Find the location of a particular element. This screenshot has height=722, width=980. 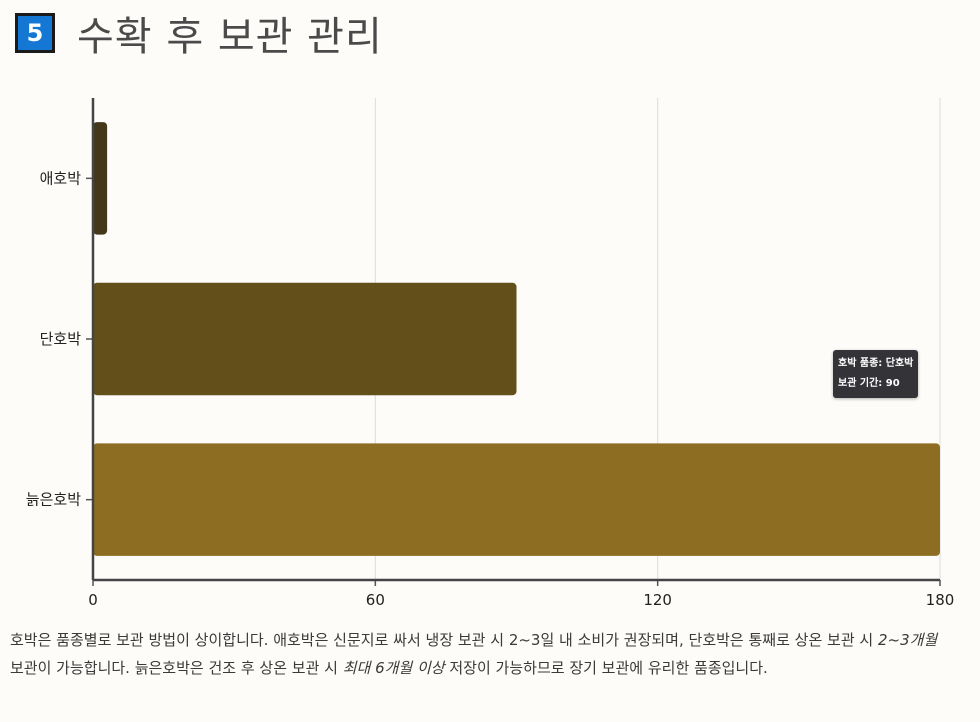

caption-emphasis-1: 2~3개월 is located at coordinates (907, 640).